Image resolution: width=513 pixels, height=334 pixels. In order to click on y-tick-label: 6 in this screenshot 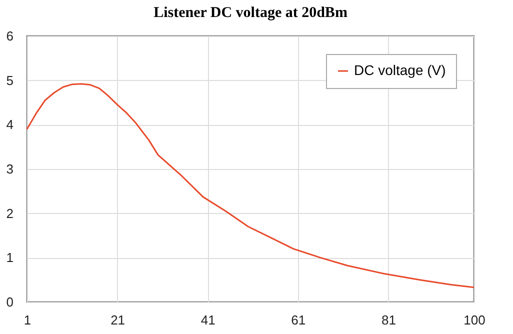, I will do `click(10, 36)`.